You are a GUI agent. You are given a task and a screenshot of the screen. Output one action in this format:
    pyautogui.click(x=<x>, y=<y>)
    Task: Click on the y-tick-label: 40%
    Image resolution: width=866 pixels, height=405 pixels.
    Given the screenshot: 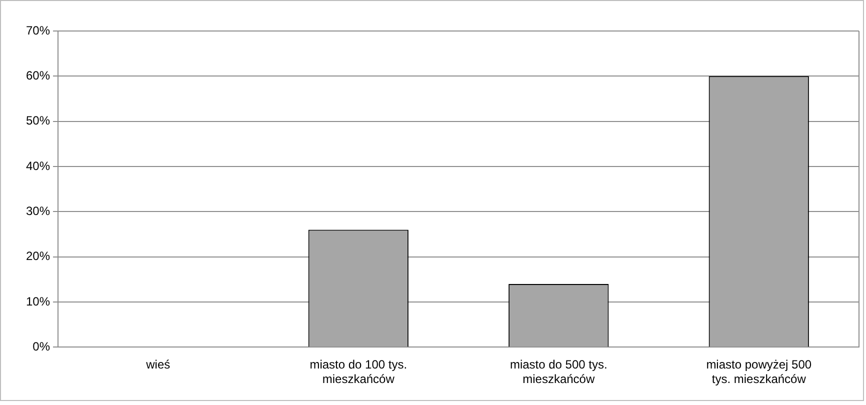 What is the action you would take?
    pyautogui.click(x=38, y=165)
    